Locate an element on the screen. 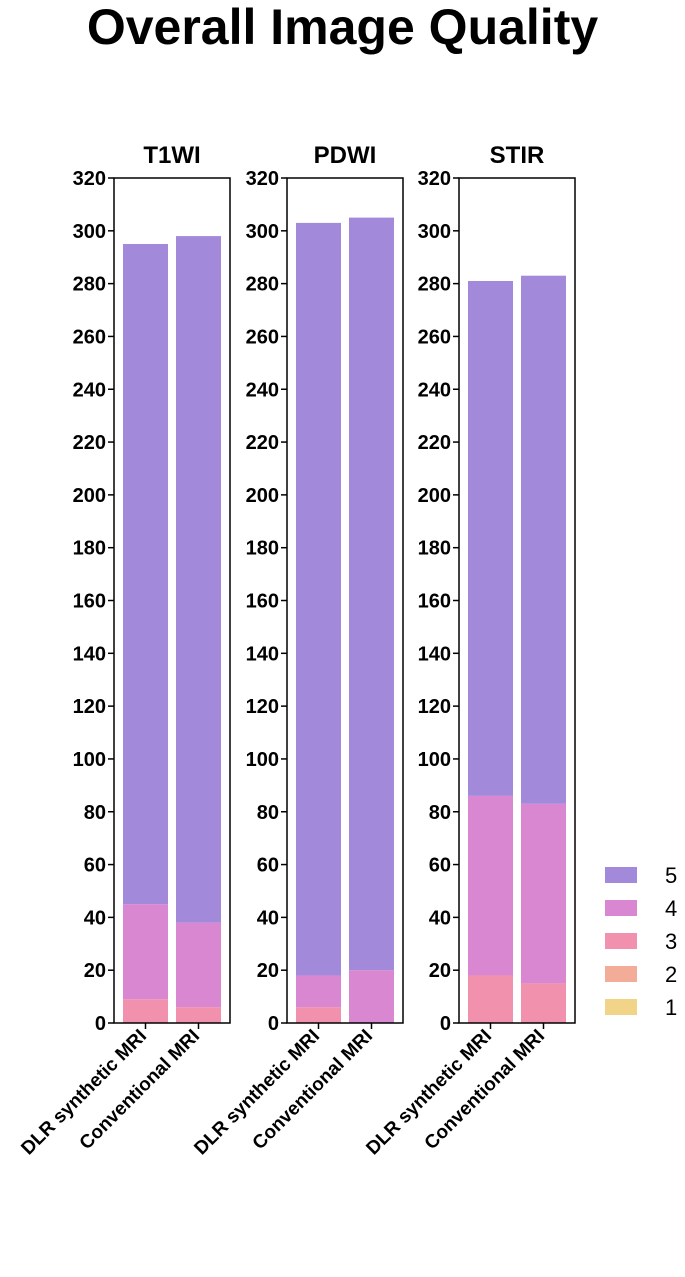 The width and height of the screenshot is (685, 1277). legend-label-score-1: 1 is located at coordinates (671, 1007).